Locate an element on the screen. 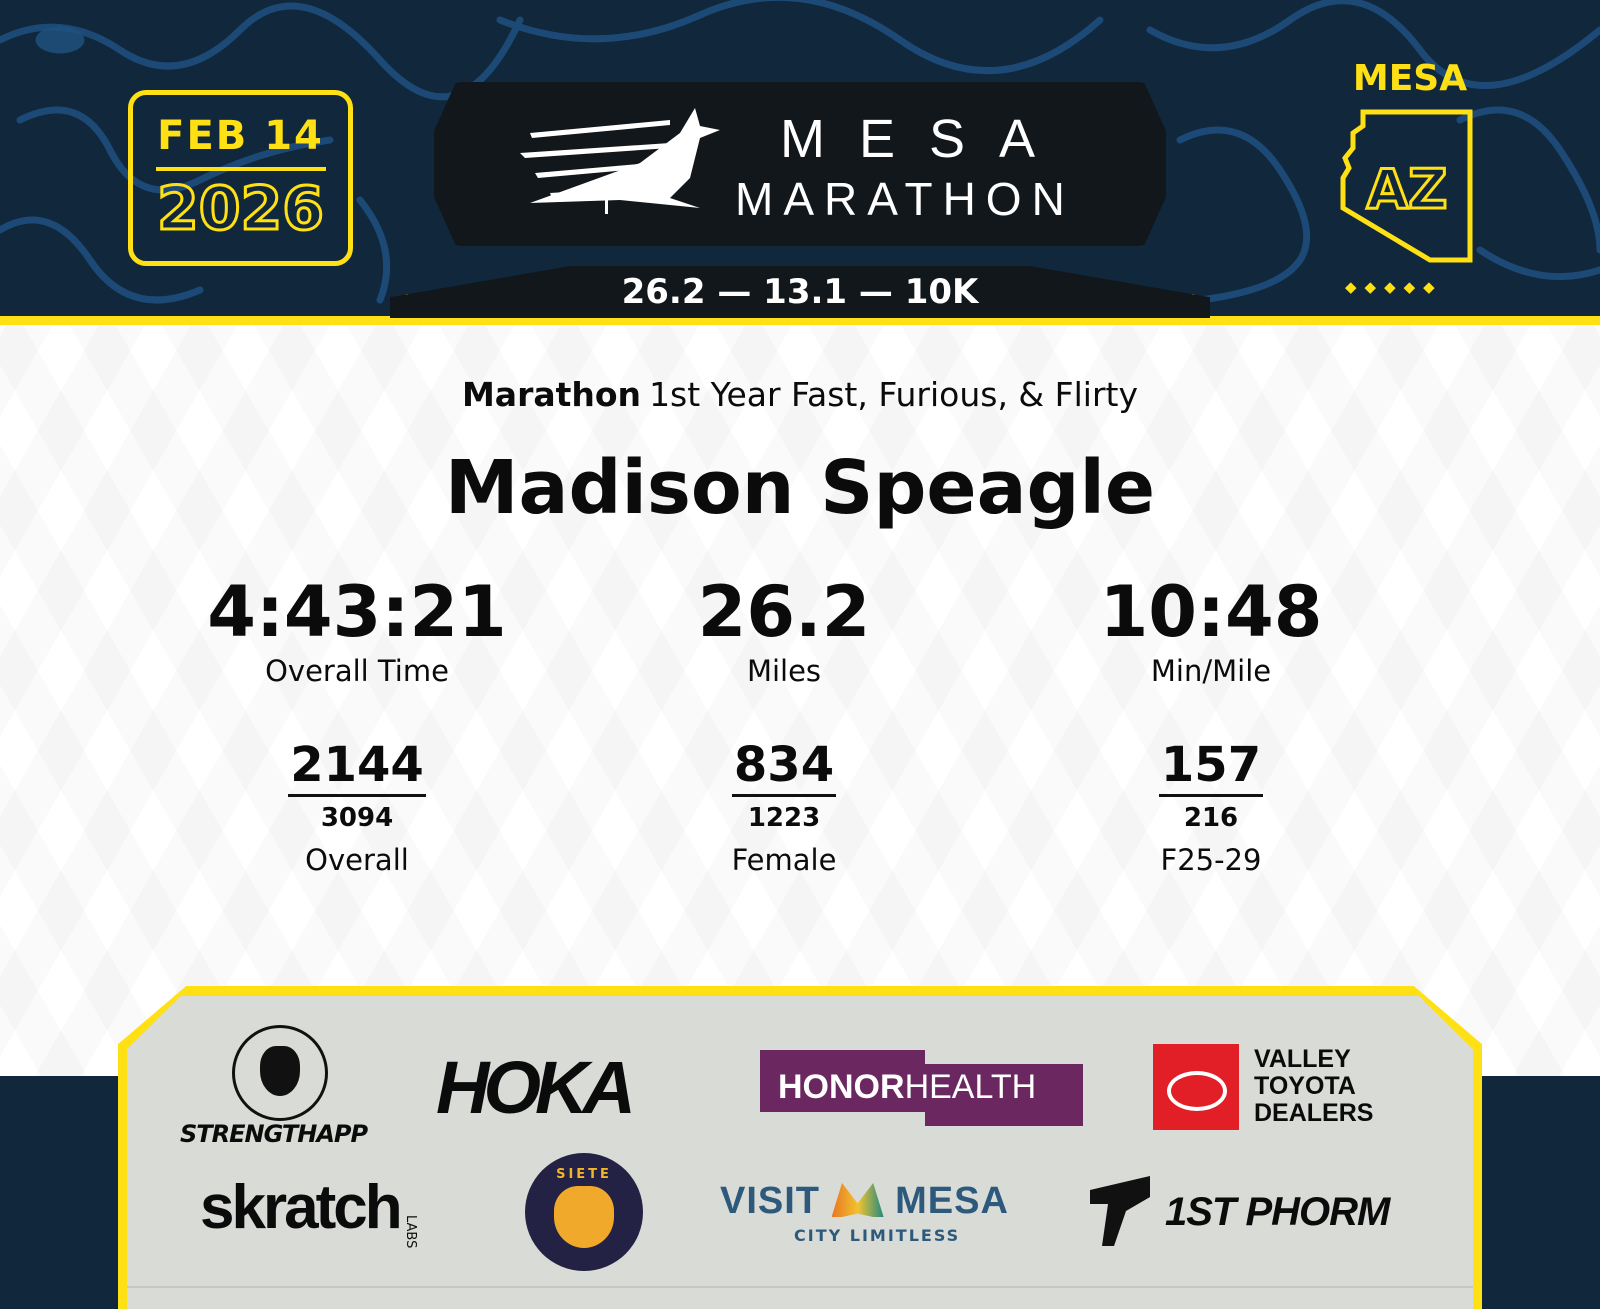 The height and width of the screenshot is (1309, 1600). distances-tab is located at coordinates (800, 292).